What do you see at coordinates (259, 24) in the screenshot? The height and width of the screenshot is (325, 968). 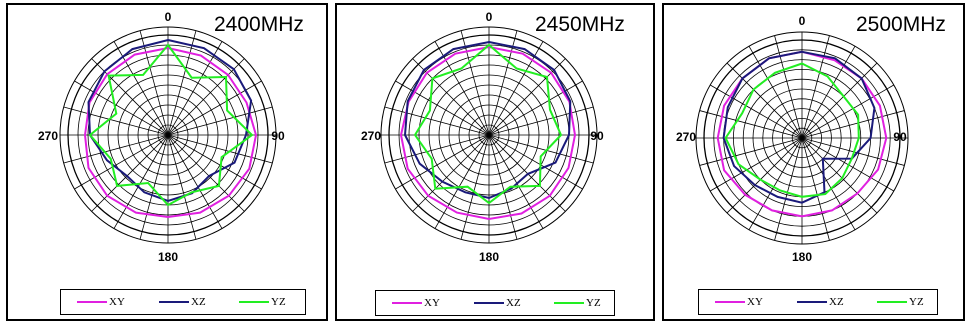 I see `chart-title: 2400MHz` at bounding box center [259, 24].